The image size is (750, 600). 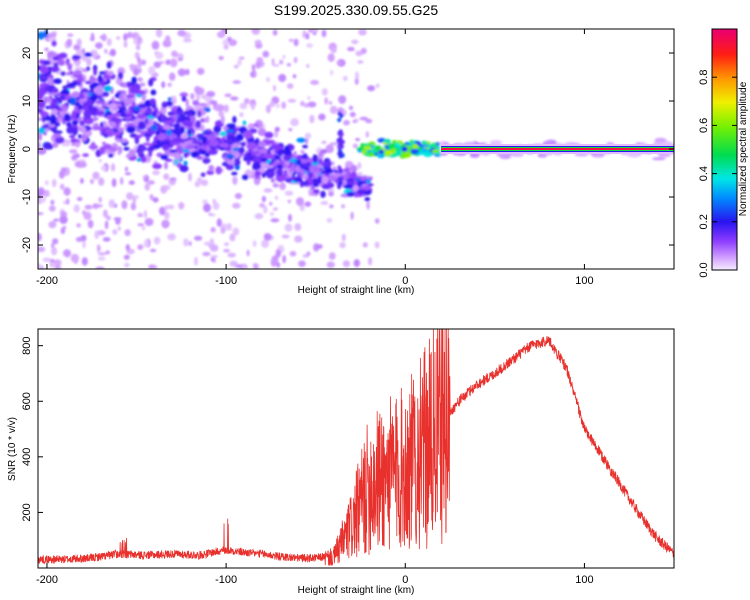 I want to click on snr-x-tick-label: 100, so click(x=584, y=580).